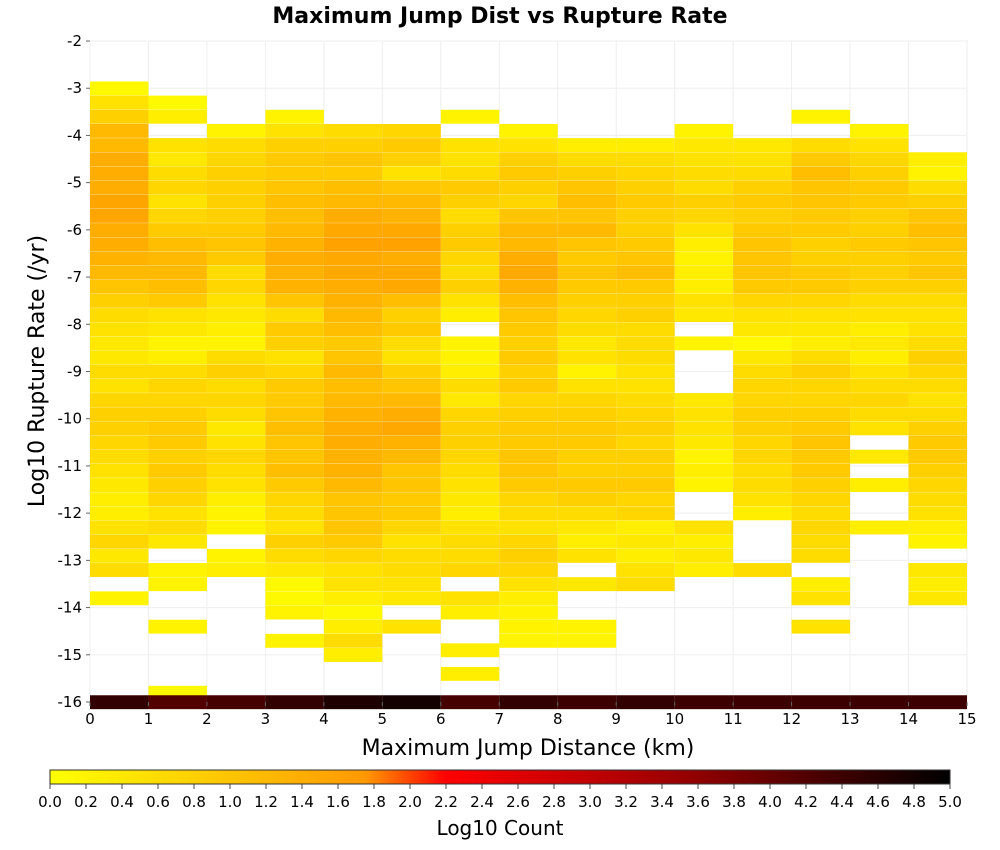  I want to click on x-tick-label: 1, so click(149, 719).